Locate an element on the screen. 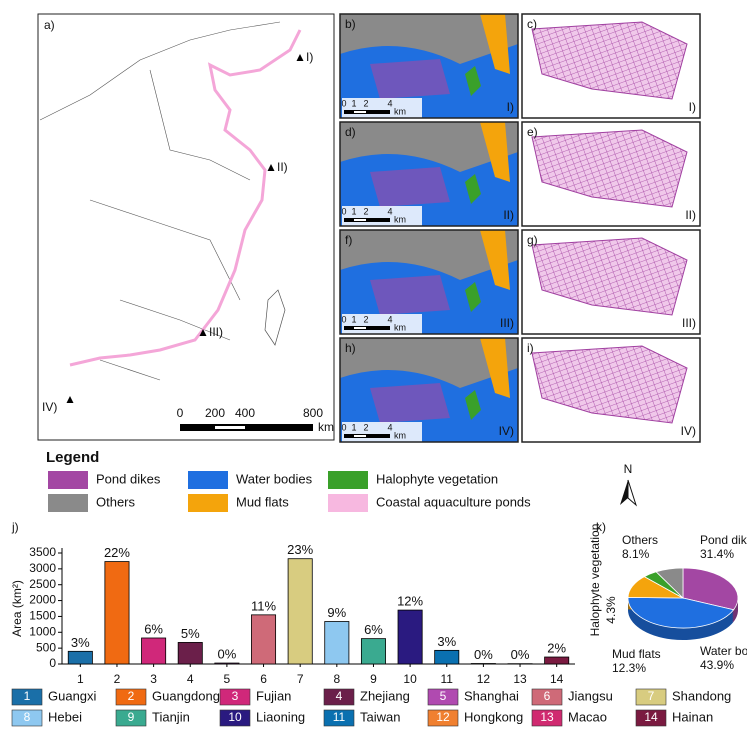 Image resolution: width=747 pixels, height=739 pixels. category-label: Halophyte vegetation is located at coordinates (595, 580).